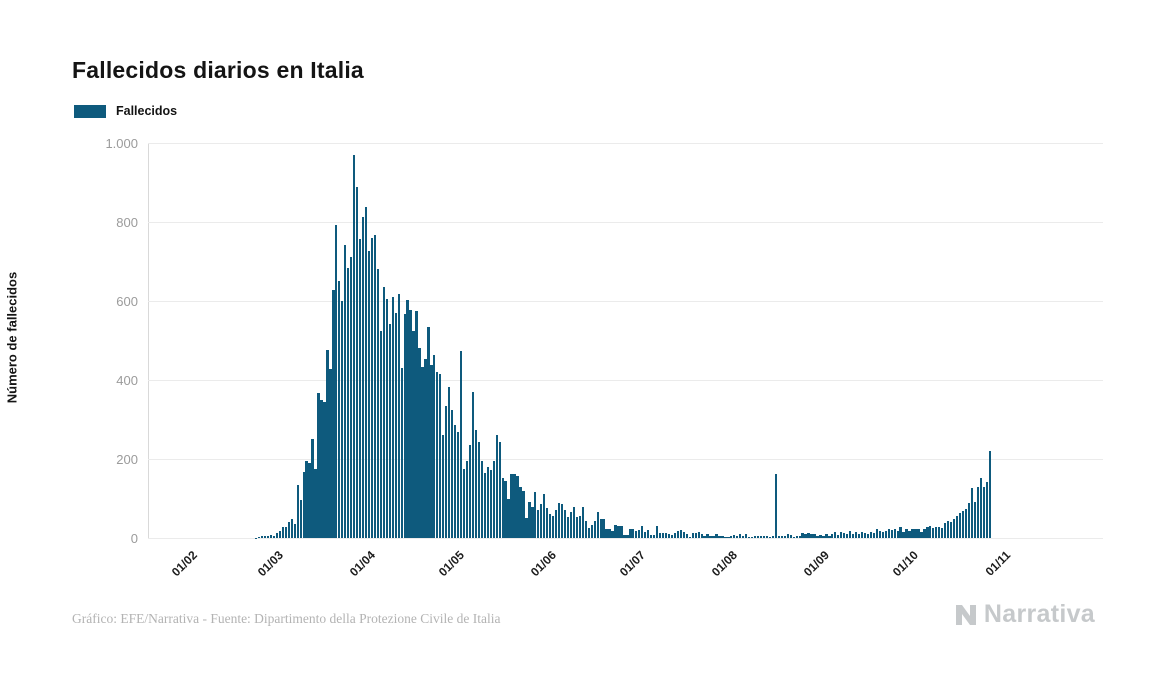 The height and width of the screenshot is (674, 1157). I want to click on x-tick-label: 01/06, so click(543, 564).